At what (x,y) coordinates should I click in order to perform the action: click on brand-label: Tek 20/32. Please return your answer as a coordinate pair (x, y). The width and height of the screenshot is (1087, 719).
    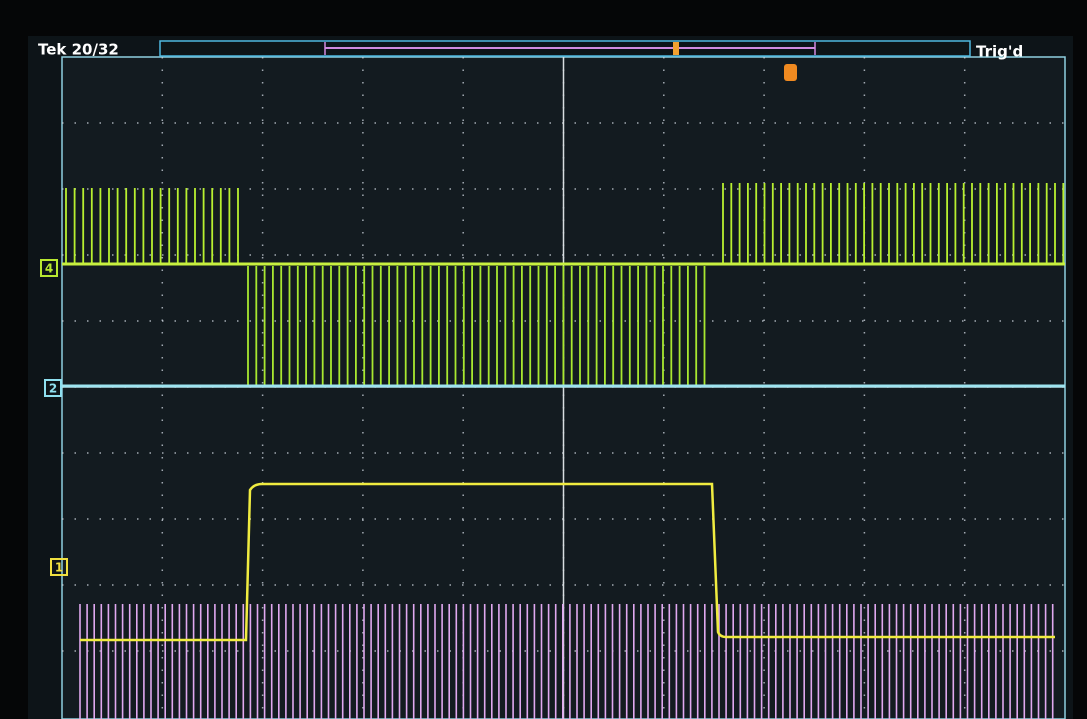
    Looking at the image, I should click on (78, 50).